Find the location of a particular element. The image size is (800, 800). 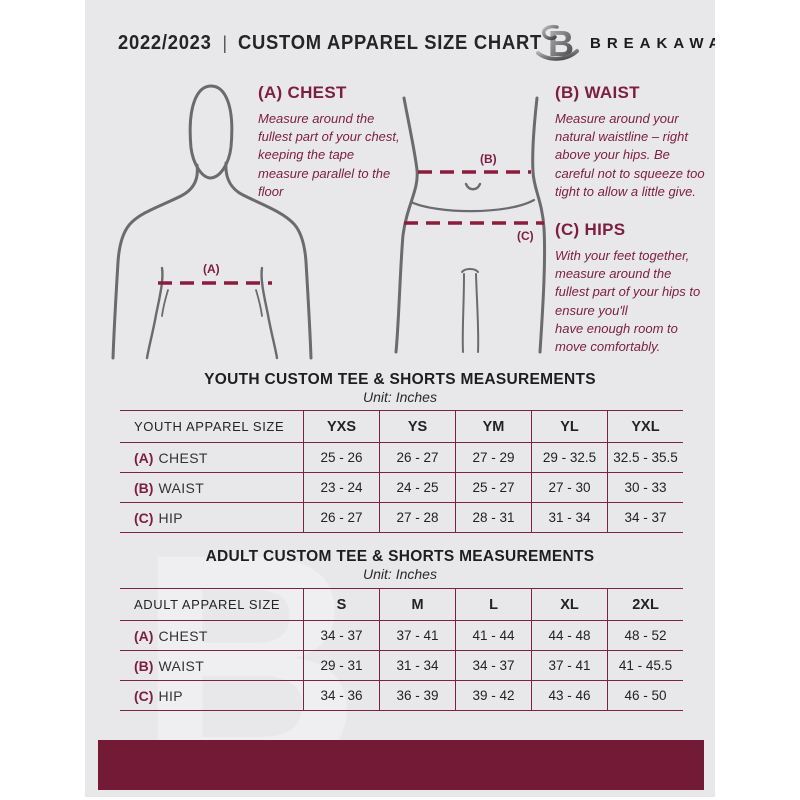

table-header-row: YOUTH APPAREL SIZE YXS YS YM YL YXL is located at coordinates (401, 426).